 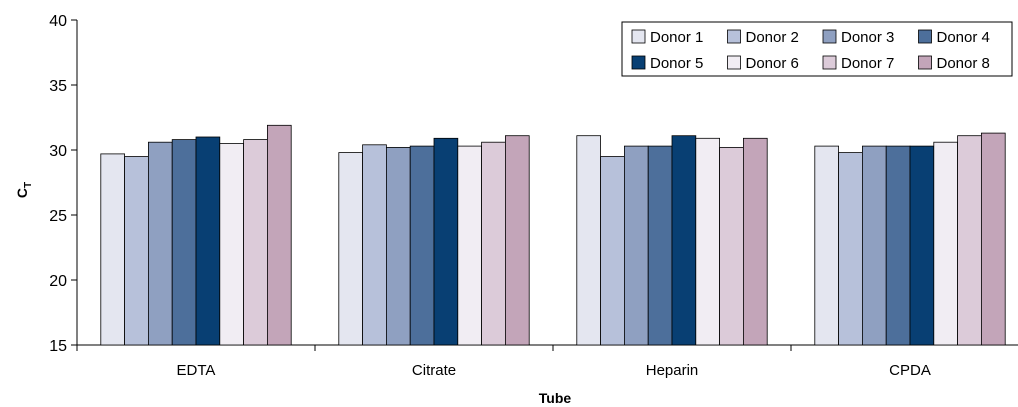 What do you see at coordinates (58, 346) in the screenshot?
I see `y-tick-label: 15` at bounding box center [58, 346].